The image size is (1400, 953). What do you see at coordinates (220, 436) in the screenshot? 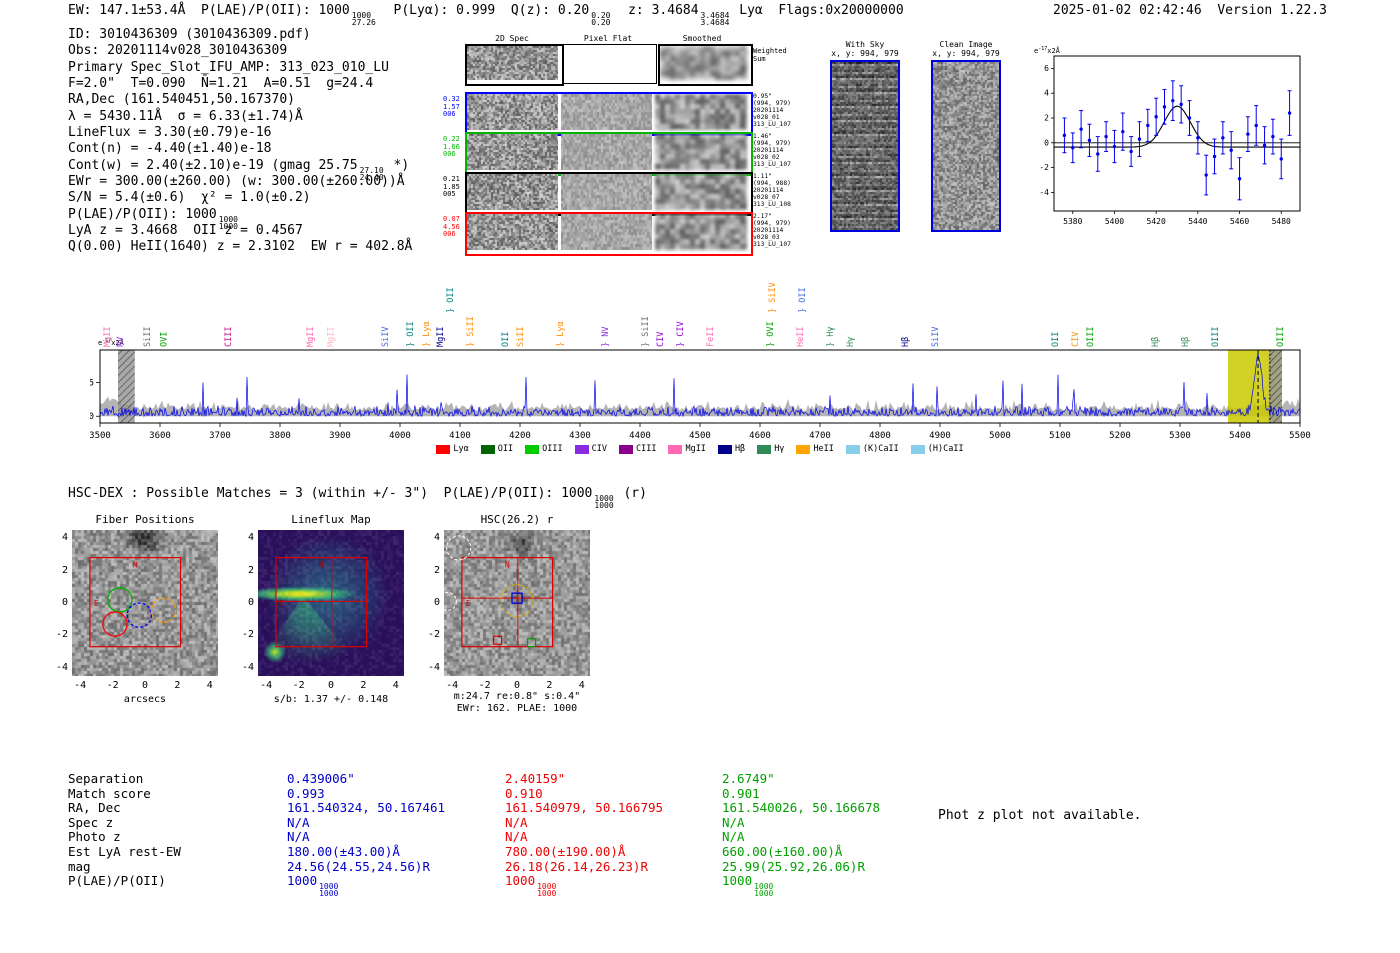
I see `svg-text: 3700` at bounding box center [220, 436].